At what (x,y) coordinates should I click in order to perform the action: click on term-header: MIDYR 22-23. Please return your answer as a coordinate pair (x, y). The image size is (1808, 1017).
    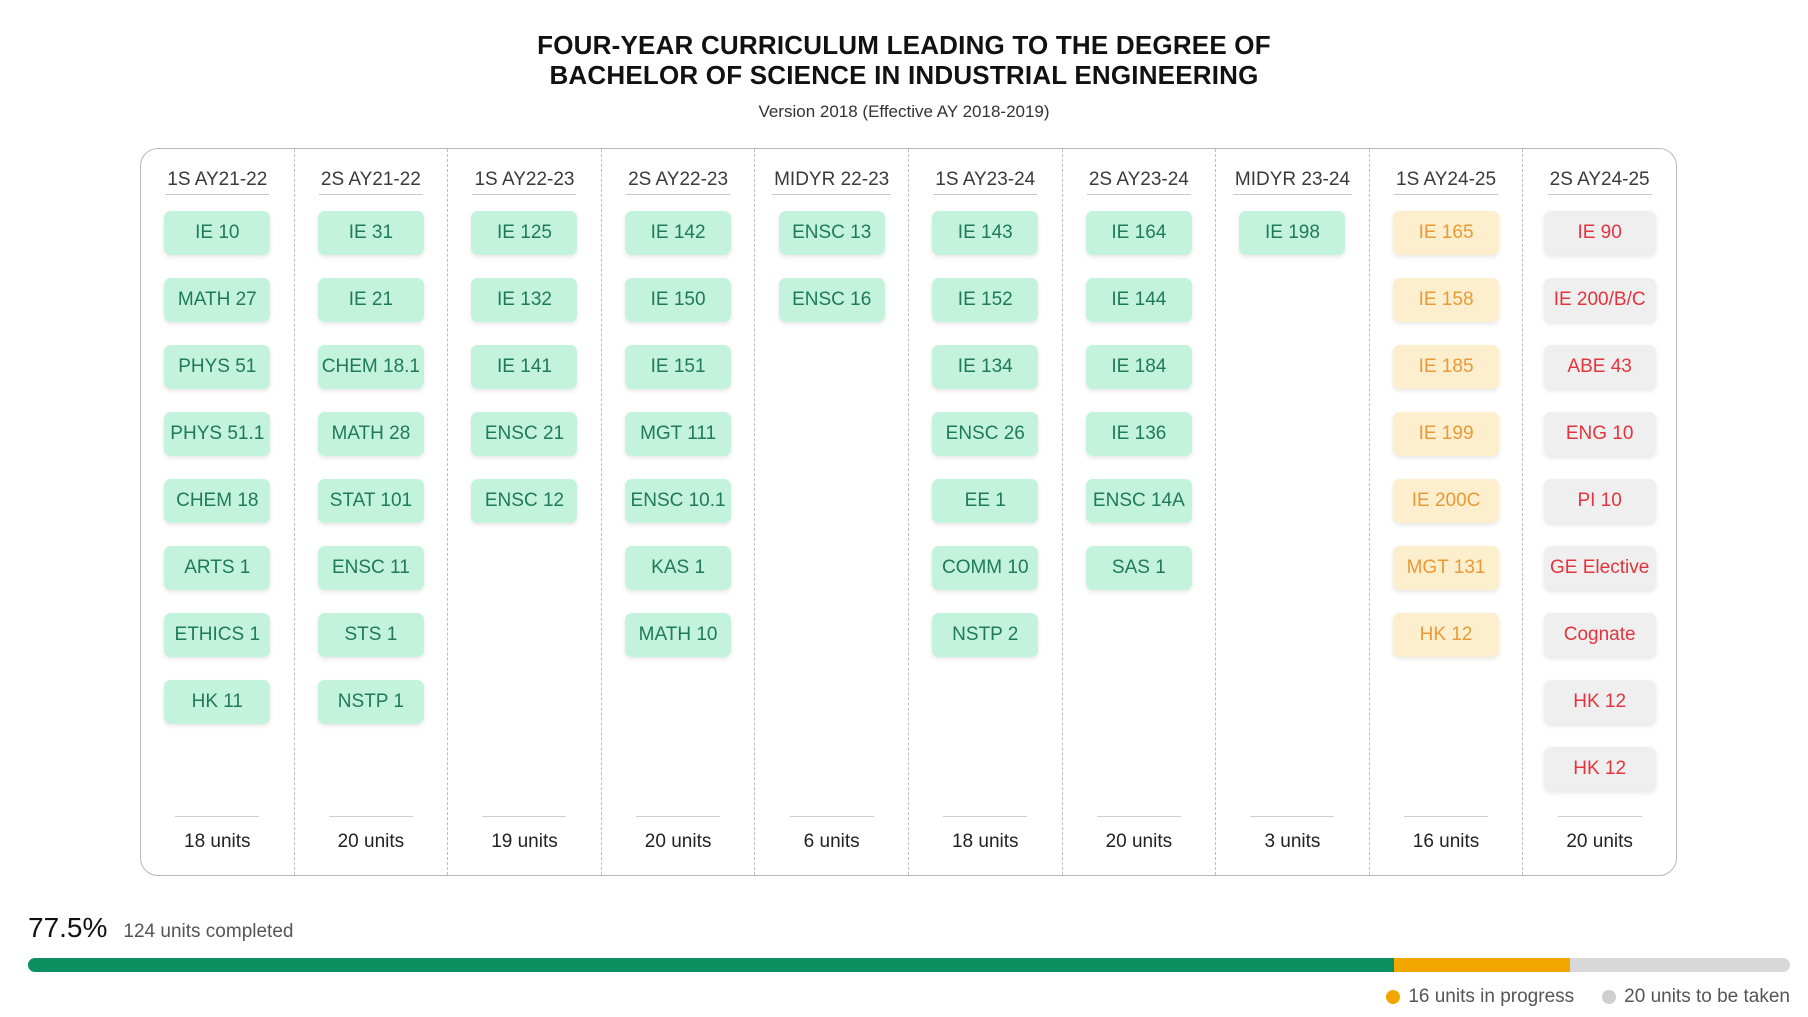
    Looking at the image, I should click on (831, 182).